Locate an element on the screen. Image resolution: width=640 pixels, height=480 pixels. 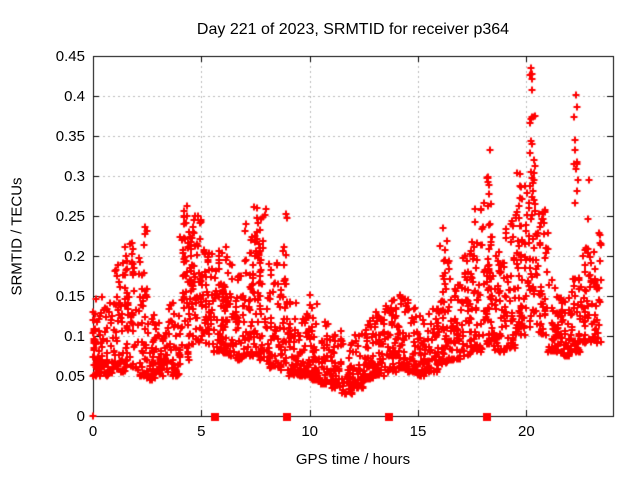
y-tick-label: 0.3 is located at coordinates (74, 176).